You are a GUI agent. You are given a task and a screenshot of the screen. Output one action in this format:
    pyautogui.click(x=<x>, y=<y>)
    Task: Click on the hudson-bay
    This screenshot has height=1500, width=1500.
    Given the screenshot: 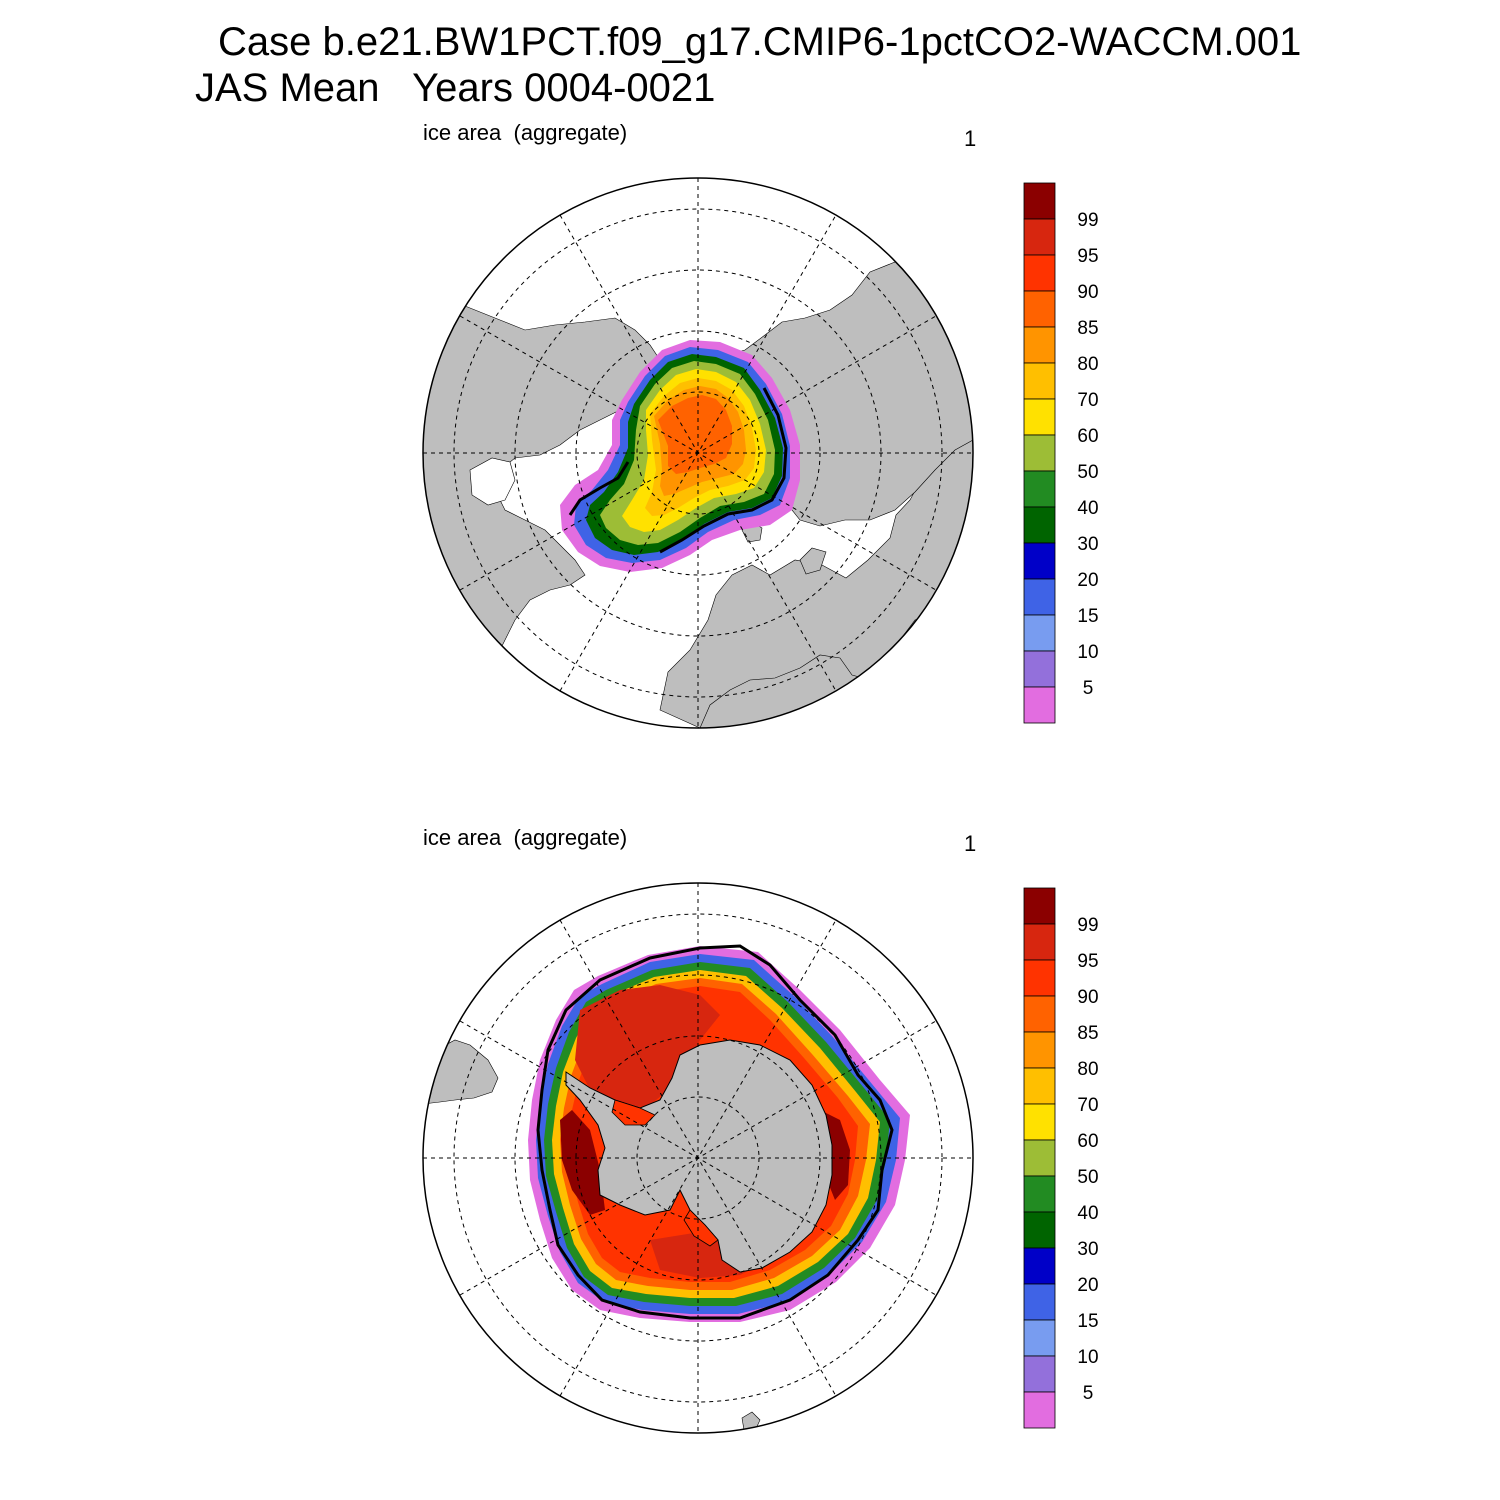 What is the action you would take?
    pyautogui.click(x=492, y=481)
    